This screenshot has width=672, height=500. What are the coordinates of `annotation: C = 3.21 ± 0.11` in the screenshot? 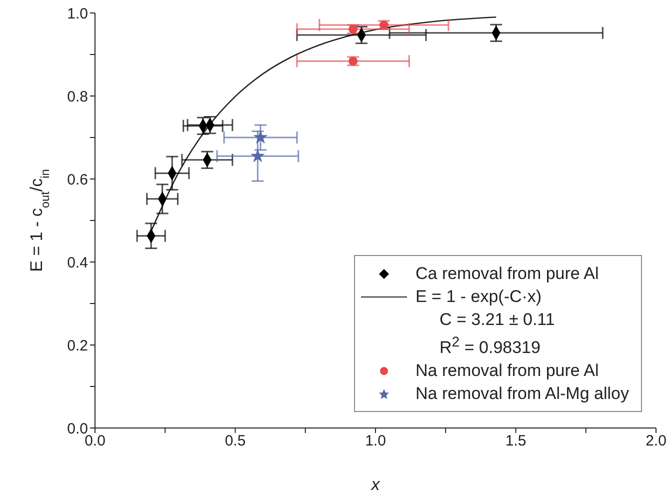 It's located at (497, 320).